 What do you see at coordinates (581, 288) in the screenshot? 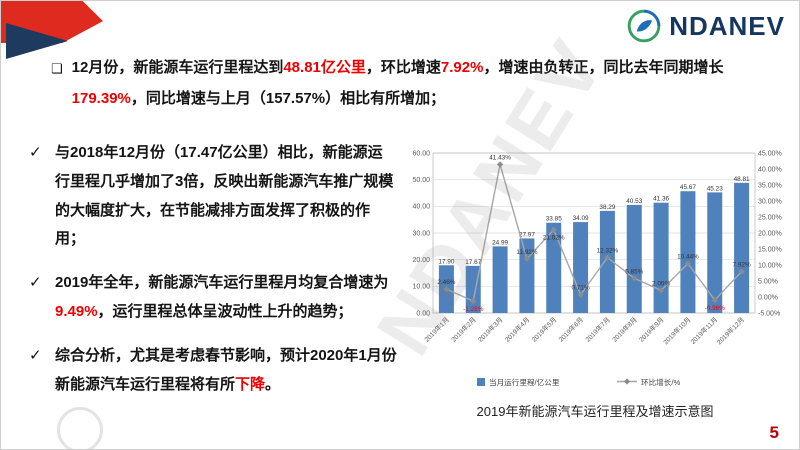
I see `svg-text: 0.71%` at bounding box center [581, 288].